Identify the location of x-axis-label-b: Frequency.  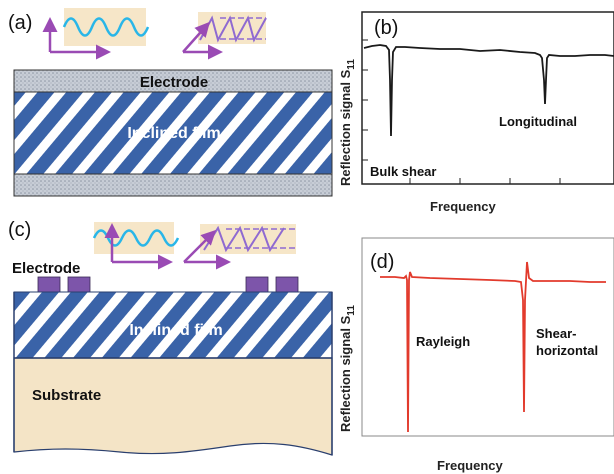
(463, 206).